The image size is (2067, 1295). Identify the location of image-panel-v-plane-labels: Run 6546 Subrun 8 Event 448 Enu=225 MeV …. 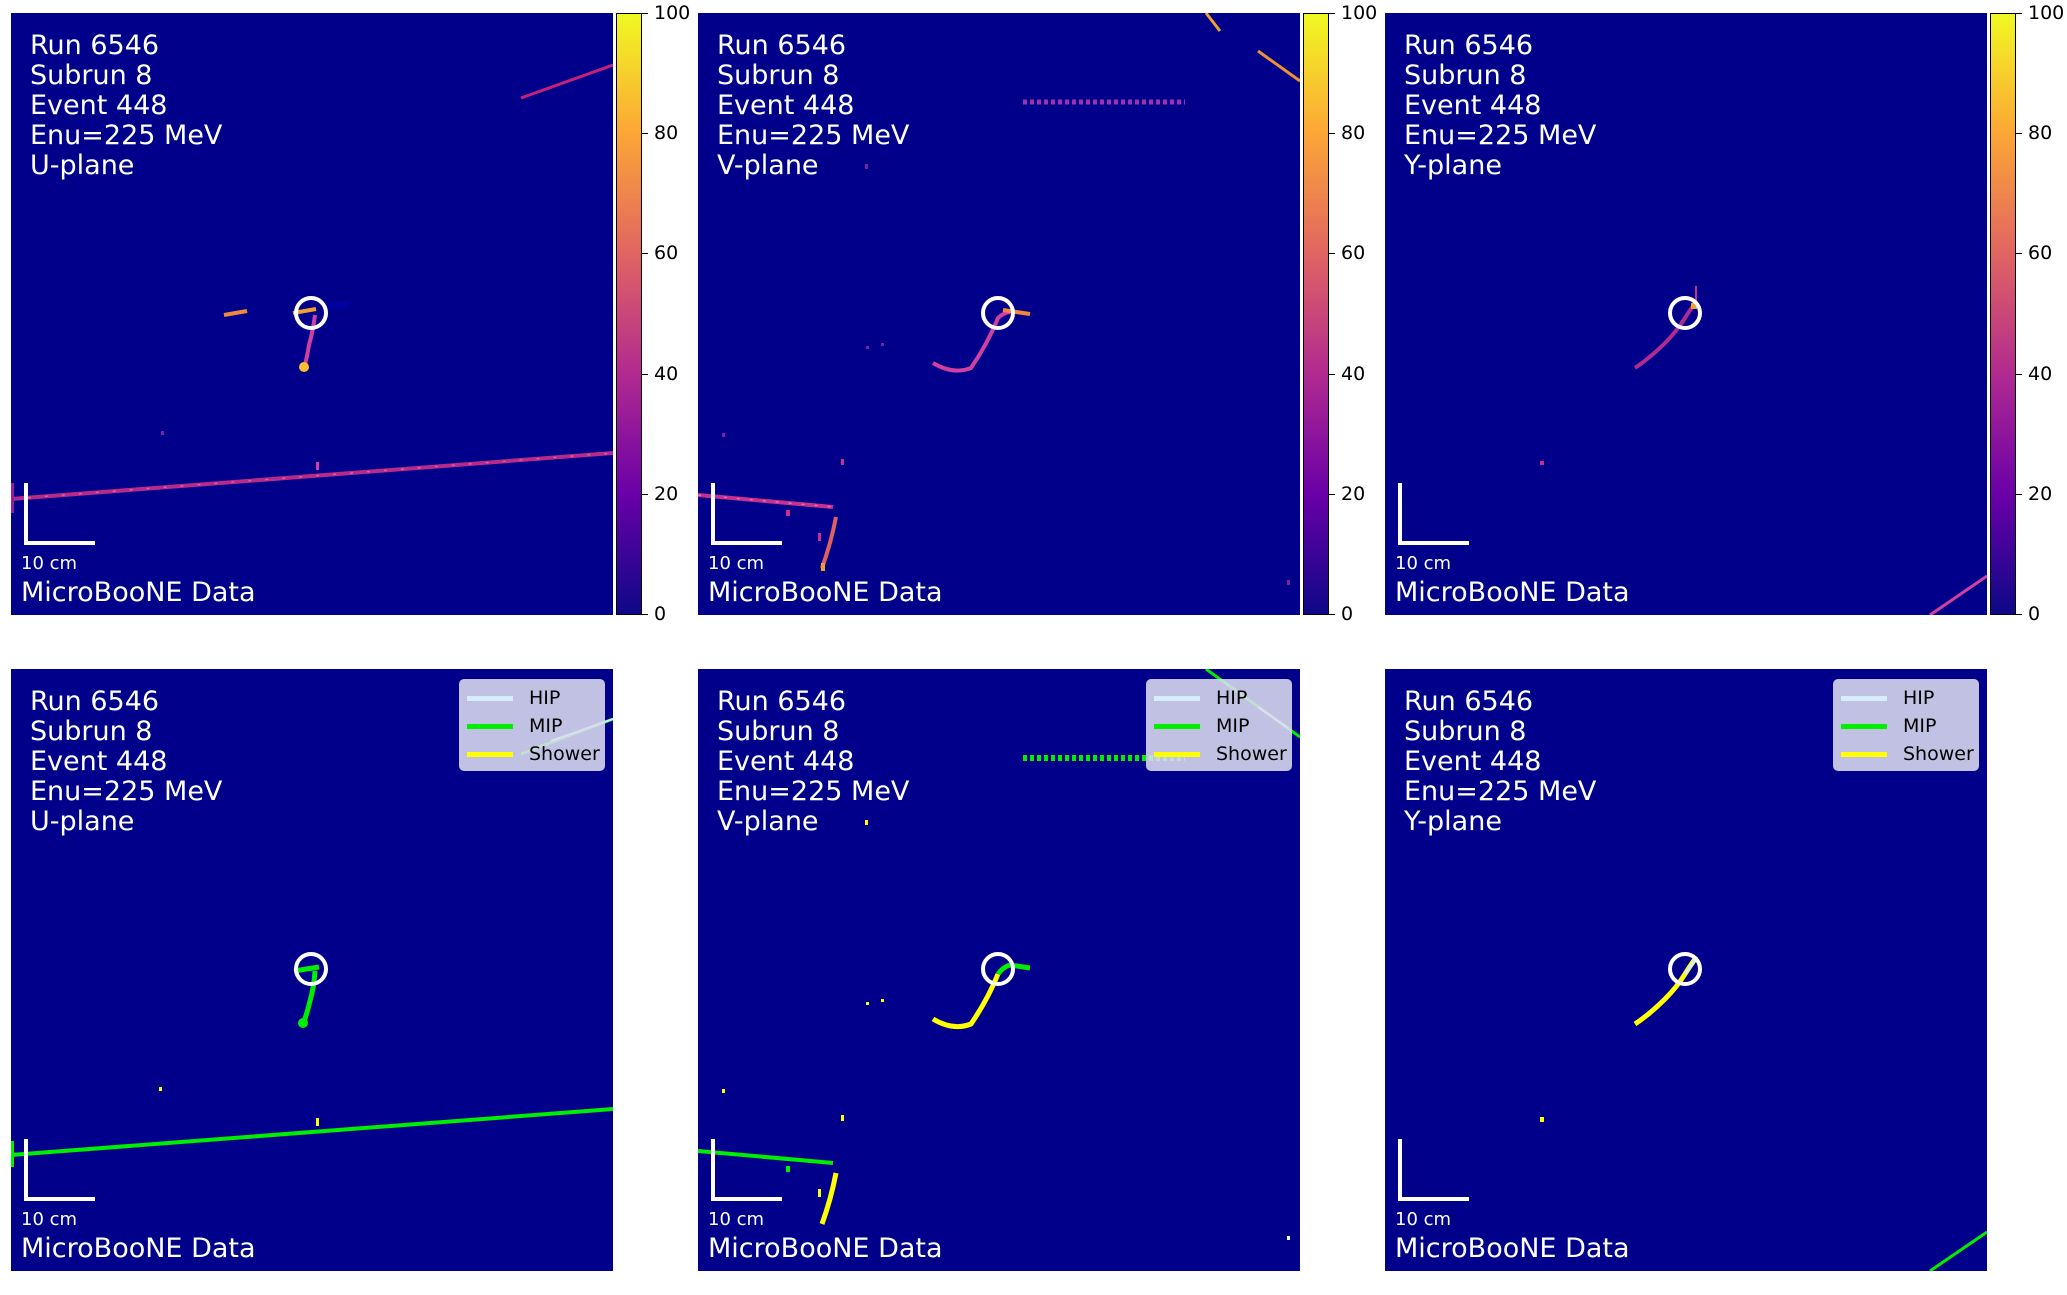
(999, 970).